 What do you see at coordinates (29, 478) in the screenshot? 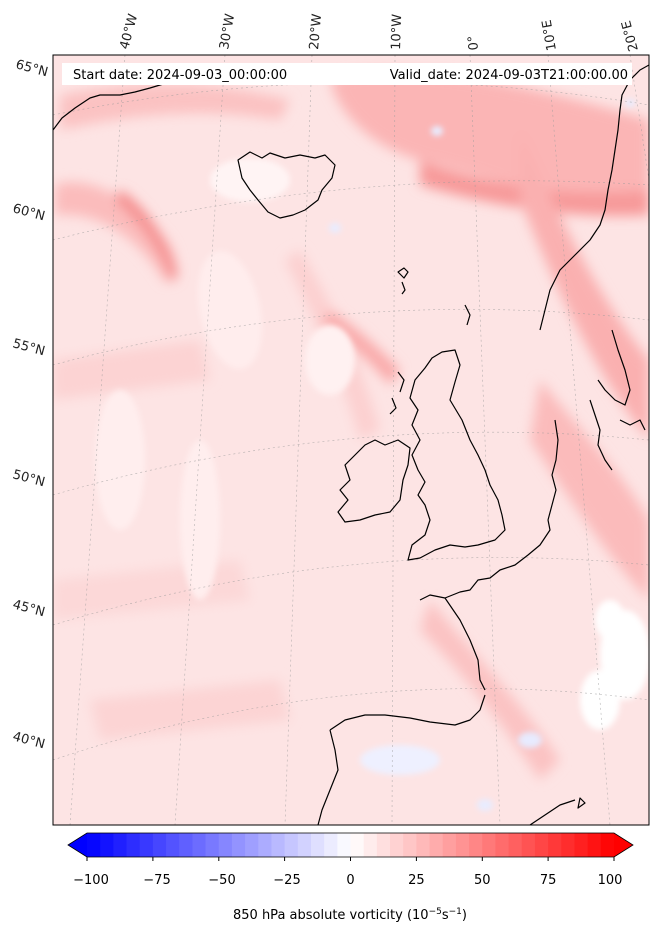
I see `lat-label-50n: 50°N` at bounding box center [29, 478].